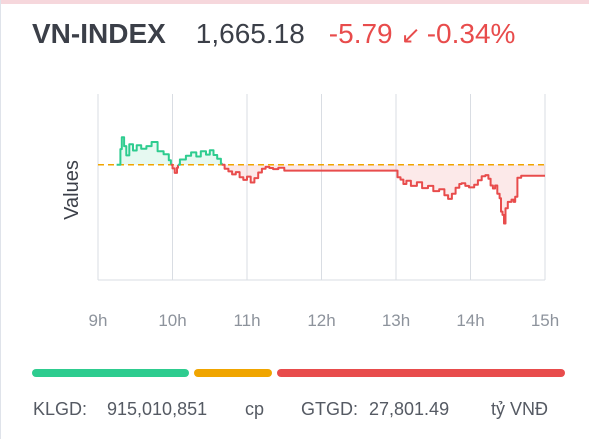 The width and height of the screenshot is (589, 439). Describe the element at coordinates (294, 2) in the screenshot. I see `top-accent-bar` at that location.